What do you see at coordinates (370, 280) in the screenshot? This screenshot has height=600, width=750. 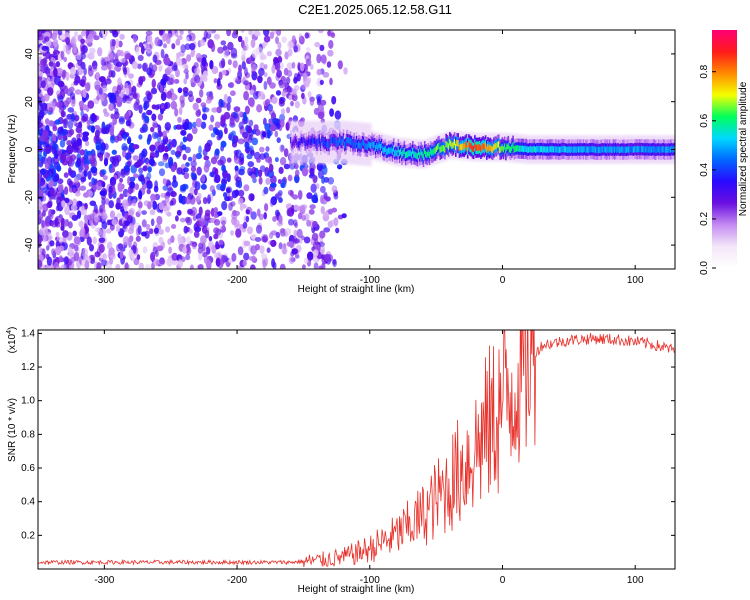 I see `x-tick-label: -100` at bounding box center [370, 280].